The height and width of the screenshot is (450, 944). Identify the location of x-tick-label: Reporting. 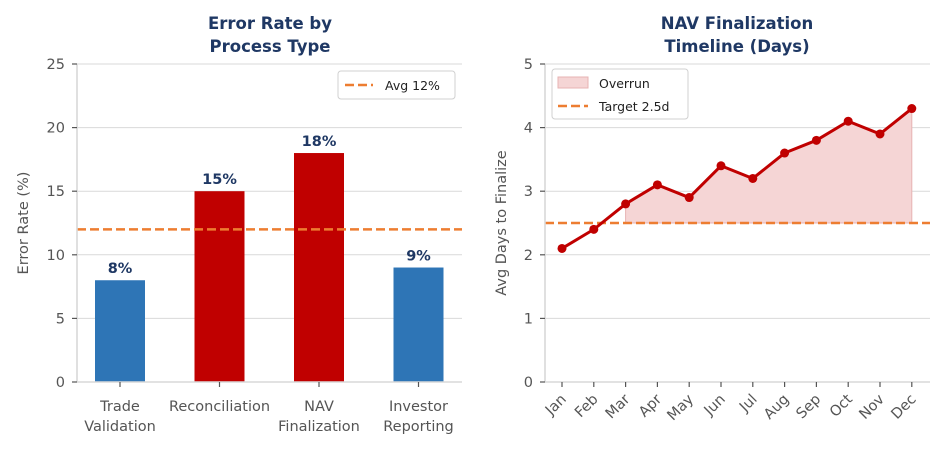
(418, 427).